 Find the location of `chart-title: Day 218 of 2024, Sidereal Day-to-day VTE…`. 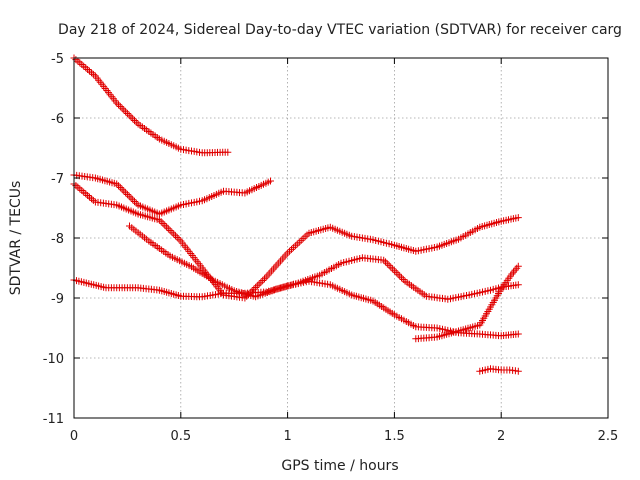

chart-title: Day 218 of 2024, Sidereal Day-to-day VTE… is located at coordinates (340, 30).